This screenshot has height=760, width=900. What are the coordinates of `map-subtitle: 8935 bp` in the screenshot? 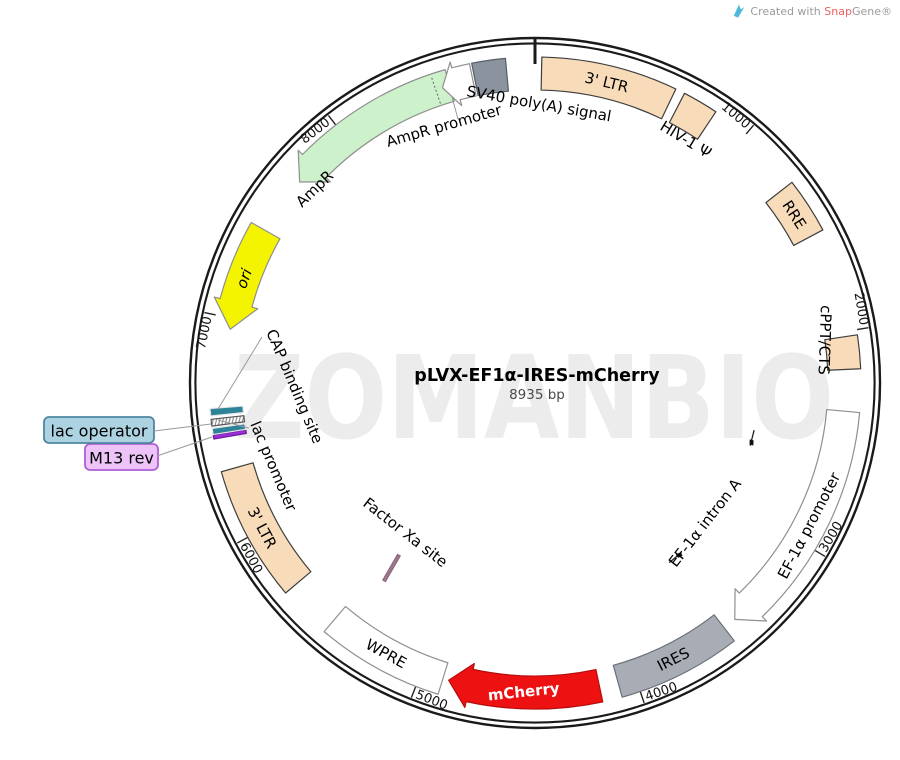 It's located at (537, 395).